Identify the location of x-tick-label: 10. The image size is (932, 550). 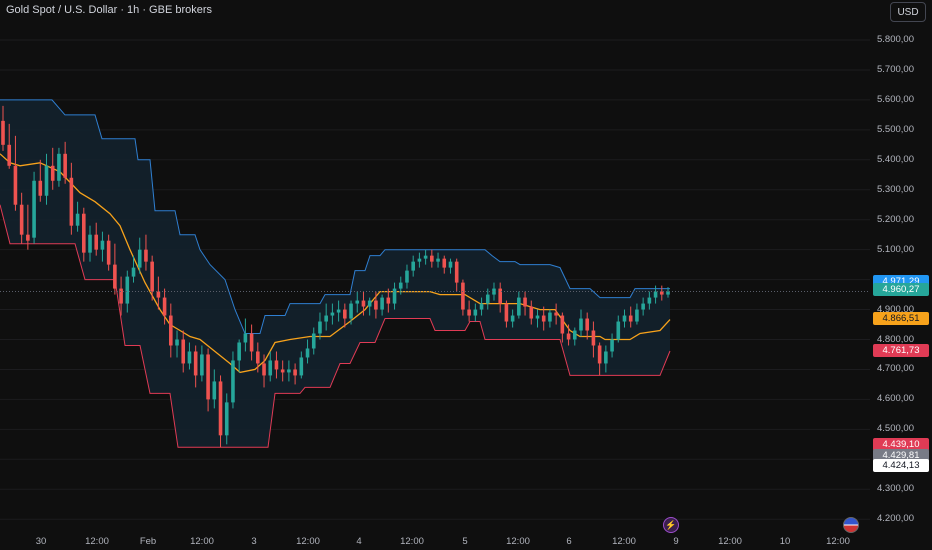
(785, 541).